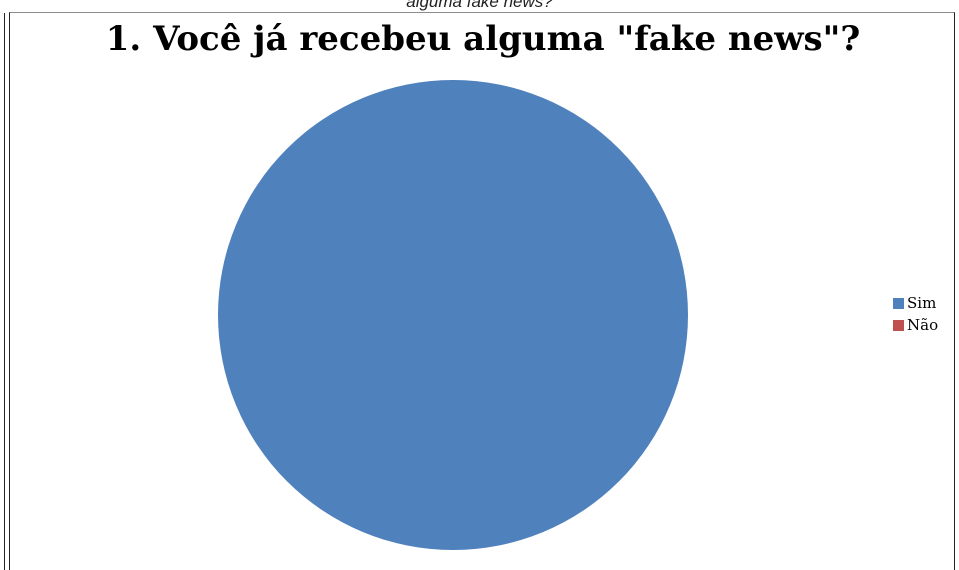 The width and height of the screenshot is (959, 570). Describe the element at coordinates (898, 303) in the screenshot. I see `legend-swatch-sim` at that location.